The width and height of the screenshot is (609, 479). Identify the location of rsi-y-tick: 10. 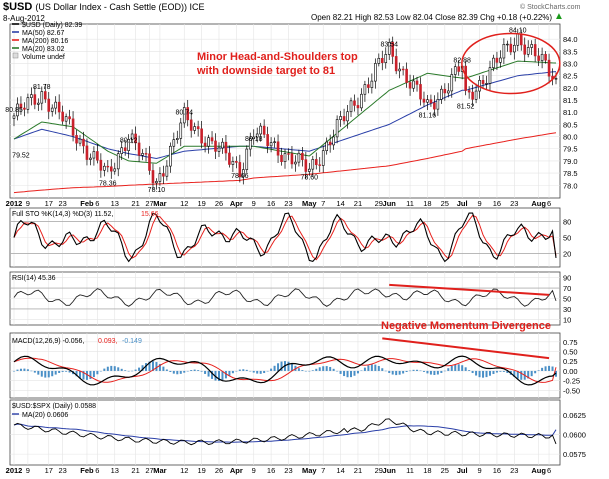
(567, 319).